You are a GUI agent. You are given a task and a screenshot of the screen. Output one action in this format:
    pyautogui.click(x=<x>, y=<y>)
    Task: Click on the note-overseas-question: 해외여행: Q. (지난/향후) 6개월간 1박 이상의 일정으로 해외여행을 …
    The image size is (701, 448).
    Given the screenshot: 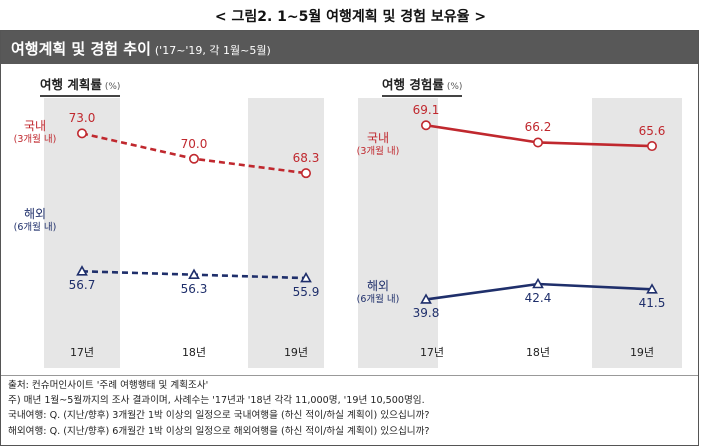 What is the action you would take?
    pyautogui.click(x=219, y=431)
    